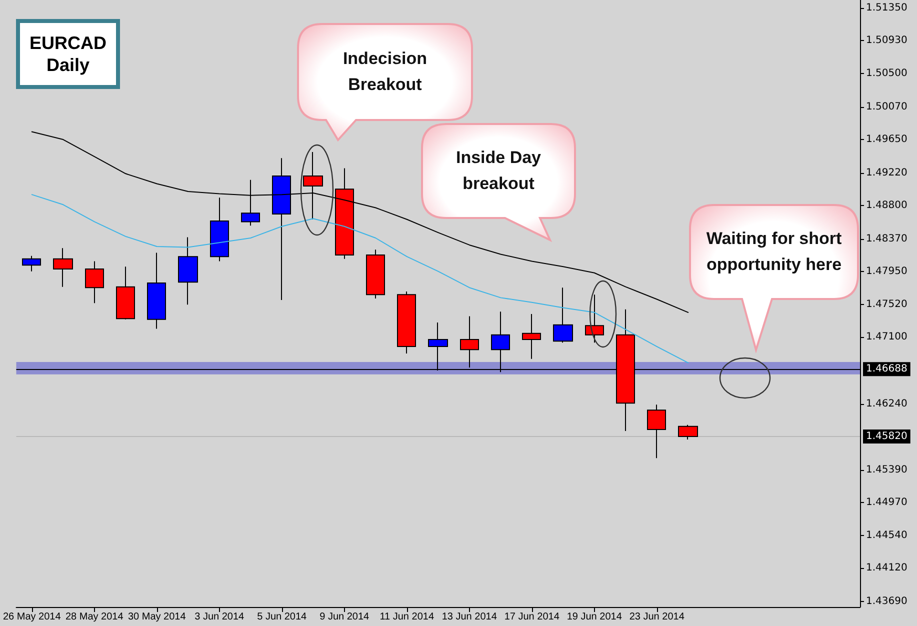  I want to click on x-tick-label: 11 Jun 2014, so click(407, 617).